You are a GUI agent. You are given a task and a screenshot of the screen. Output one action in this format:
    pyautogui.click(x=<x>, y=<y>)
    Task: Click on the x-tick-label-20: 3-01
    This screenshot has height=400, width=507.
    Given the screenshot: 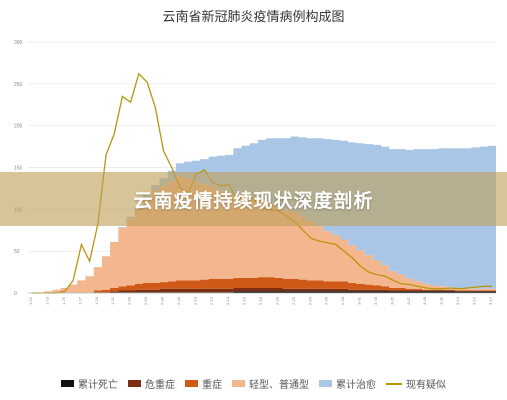 What is the action you would take?
    pyautogui.click(x=359, y=300)
    